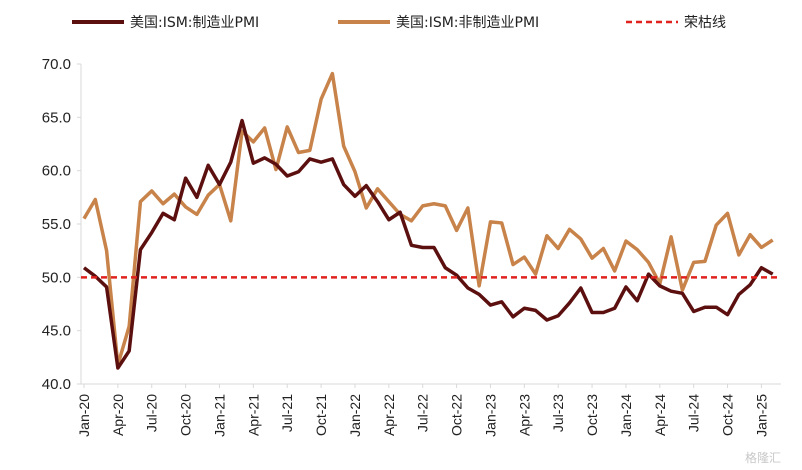 The width and height of the screenshot is (802, 470). I want to click on y-tick-label: 50.0, so click(56, 277).